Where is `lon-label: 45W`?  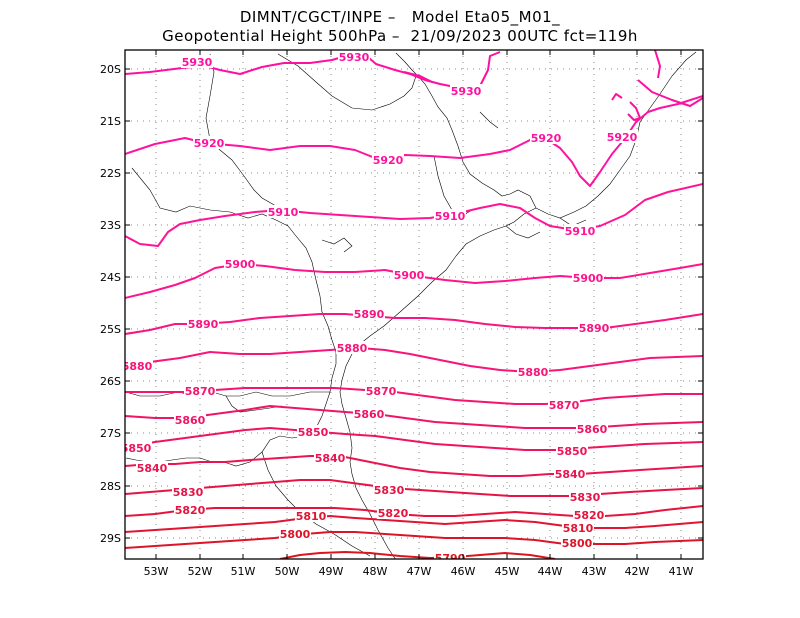
lon-label: 45W is located at coordinates (507, 571).